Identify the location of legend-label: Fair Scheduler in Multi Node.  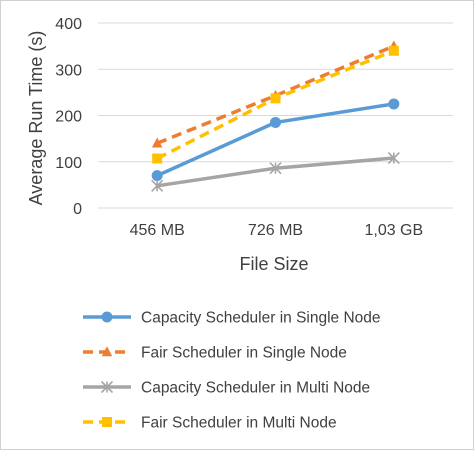
(239, 423).